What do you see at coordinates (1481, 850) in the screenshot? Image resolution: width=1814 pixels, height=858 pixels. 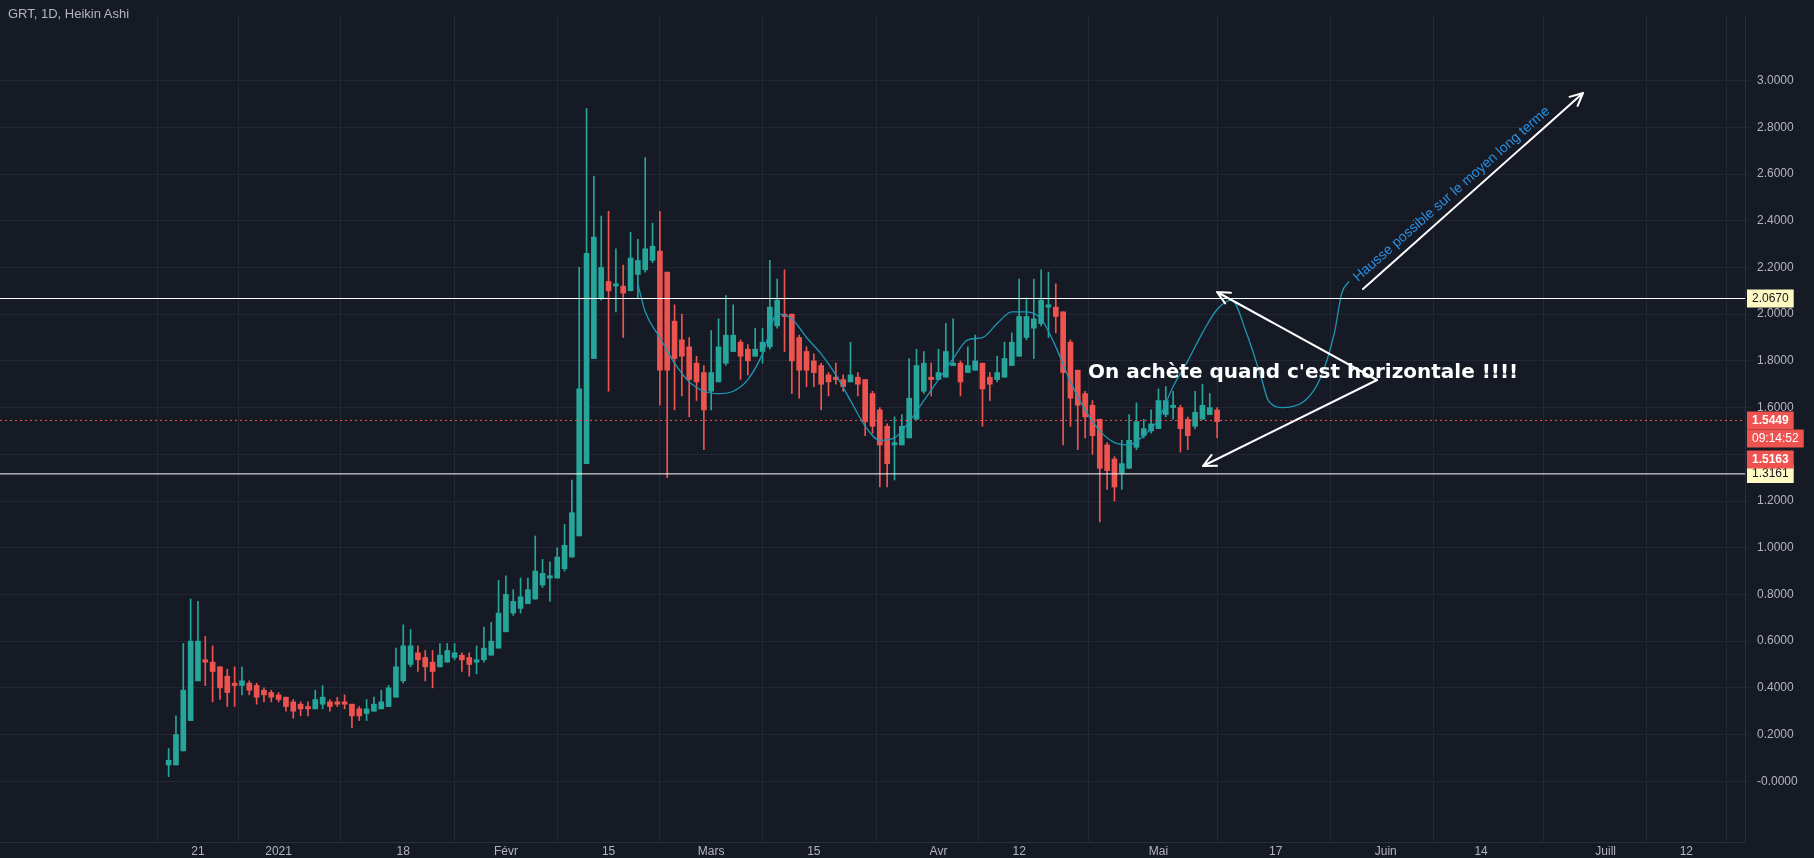 I see `x-tick-label: 14` at bounding box center [1481, 850].